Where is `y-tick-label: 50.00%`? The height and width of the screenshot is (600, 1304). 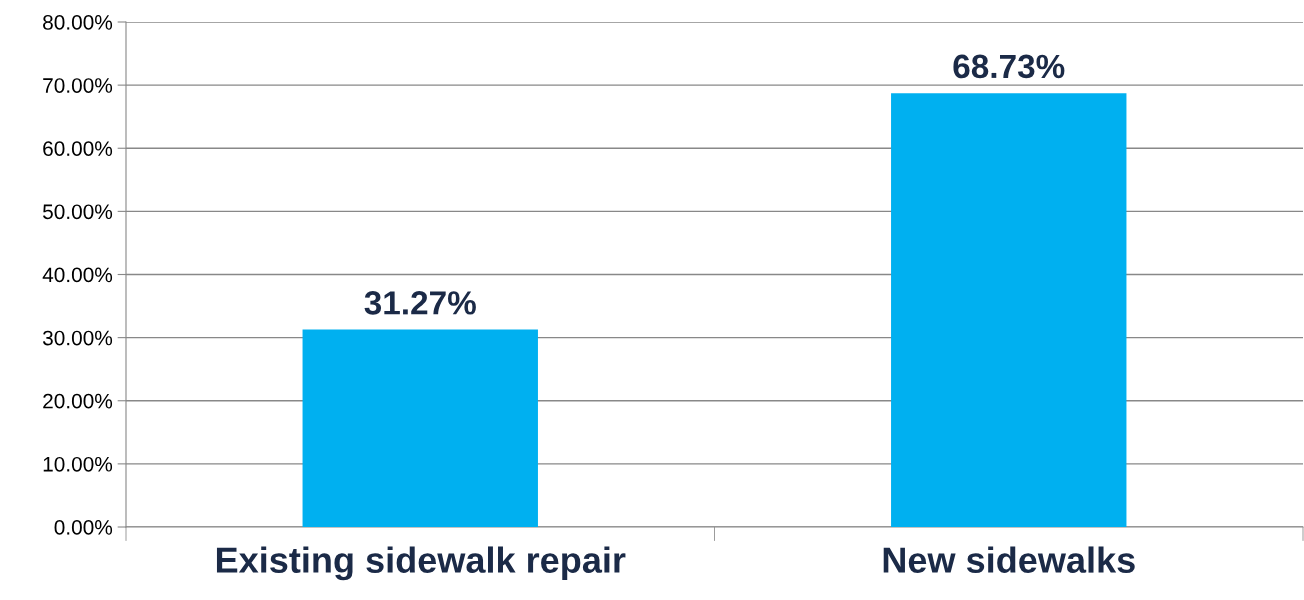
y-tick-label: 50.00% is located at coordinates (77, 212).